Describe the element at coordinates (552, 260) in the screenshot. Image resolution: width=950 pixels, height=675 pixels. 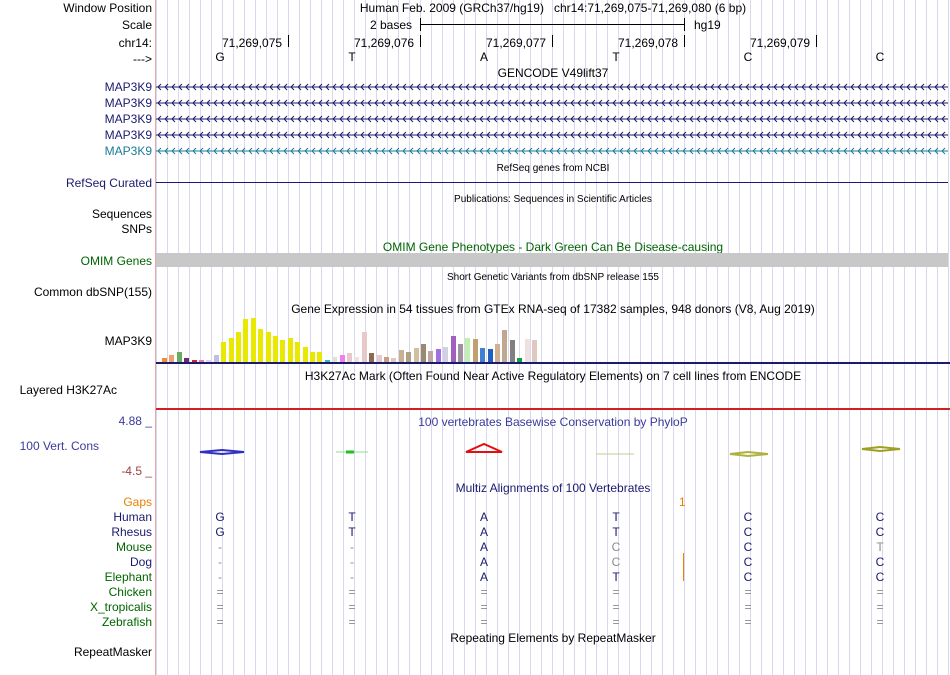
I see `omim-gene-bar` at that location.